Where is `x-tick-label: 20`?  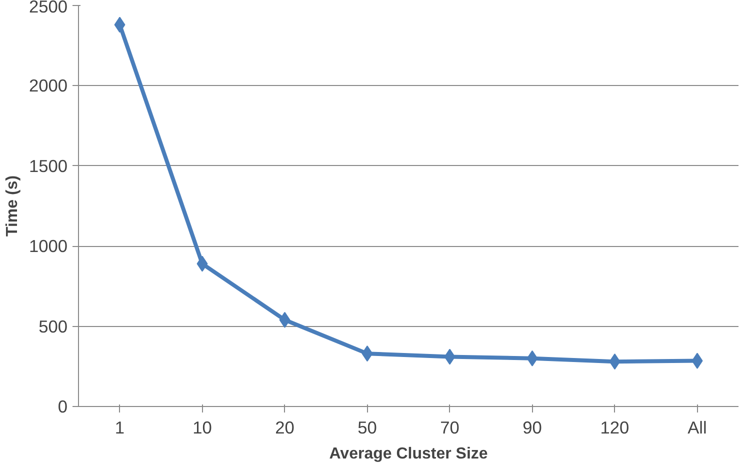 x-tick-label: 20 is located at coordinates (284, 428).